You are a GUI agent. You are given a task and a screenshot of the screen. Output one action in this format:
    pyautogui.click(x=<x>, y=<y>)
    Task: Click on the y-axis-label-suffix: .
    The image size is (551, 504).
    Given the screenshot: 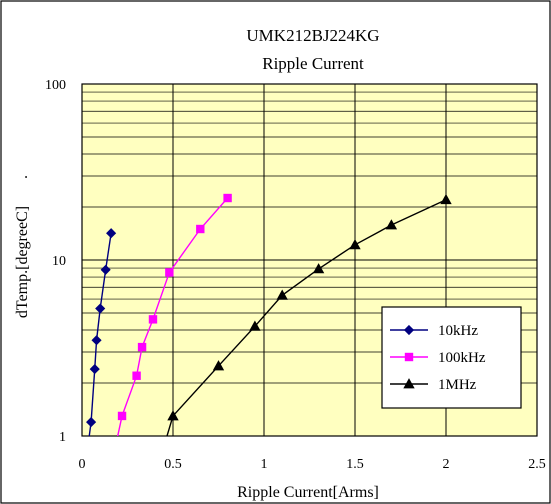 What is the action you would take?
    pyautogui.click(x=22, y=177)
    